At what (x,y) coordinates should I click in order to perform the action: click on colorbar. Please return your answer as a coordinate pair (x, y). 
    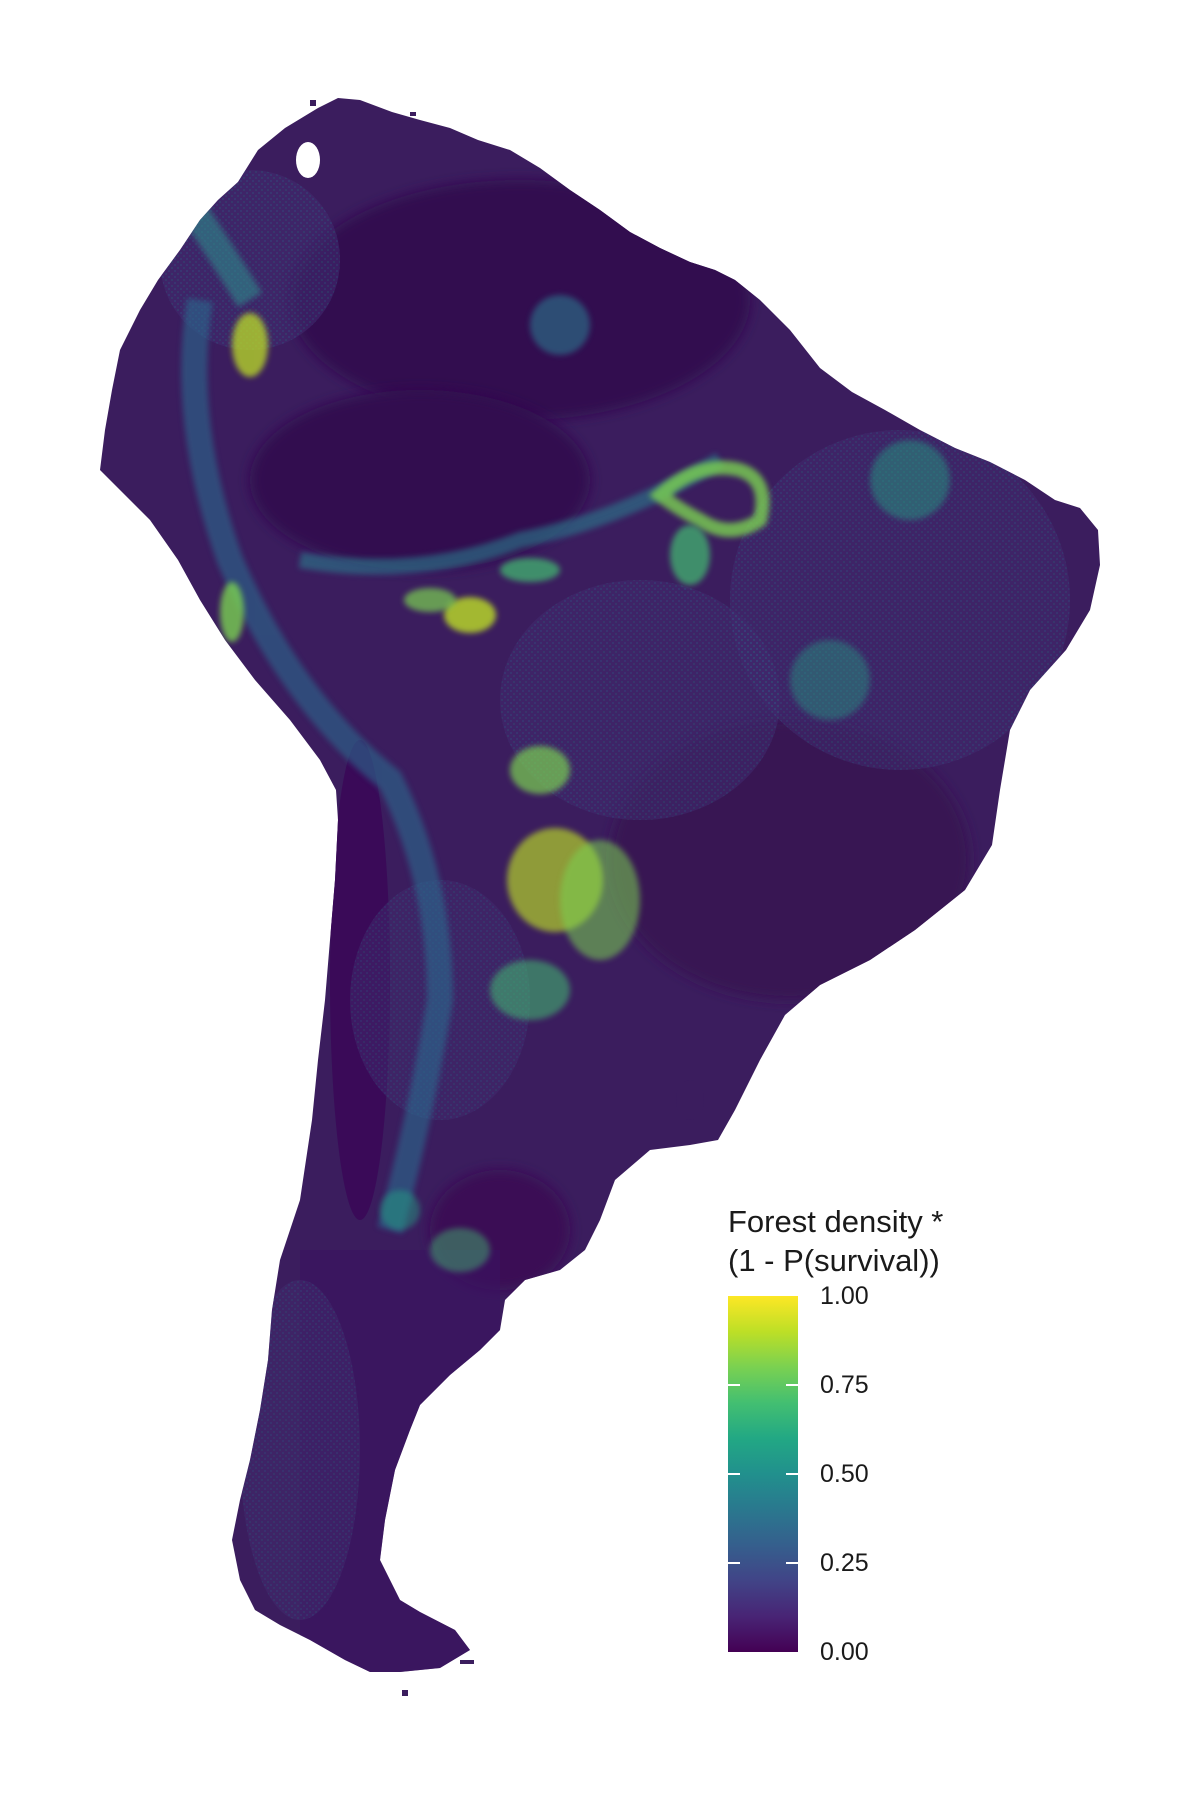
    Looking at the image, I should click on (763, 1474).